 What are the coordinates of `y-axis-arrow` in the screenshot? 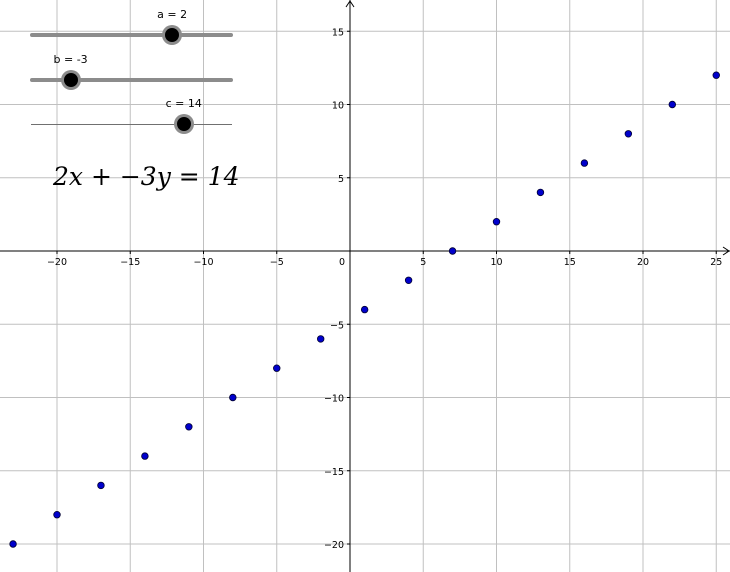 It's located at (350, 4).